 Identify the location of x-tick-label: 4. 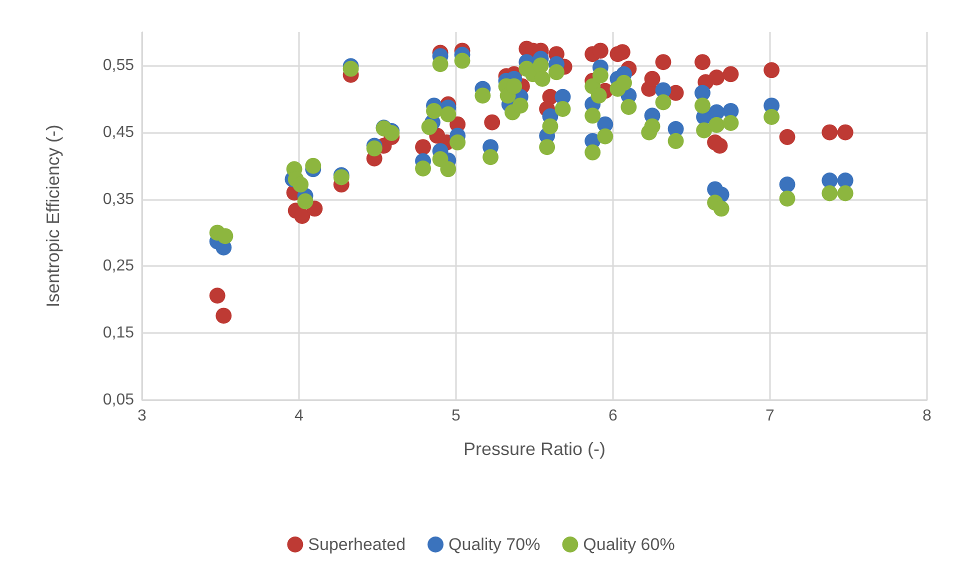
(299, 416).